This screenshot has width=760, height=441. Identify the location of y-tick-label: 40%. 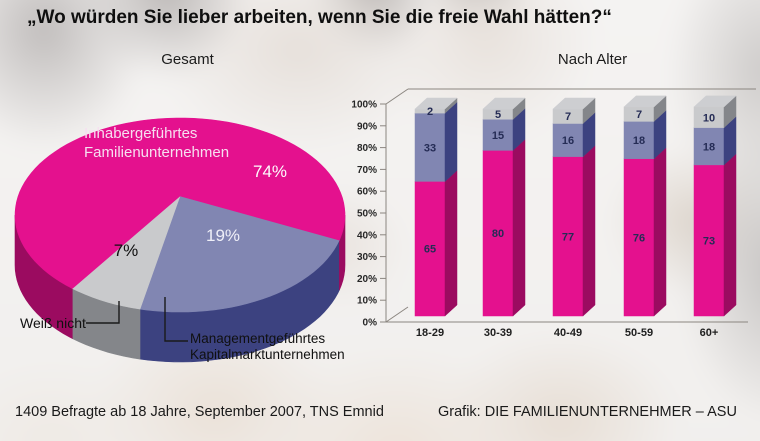
(367, 235).